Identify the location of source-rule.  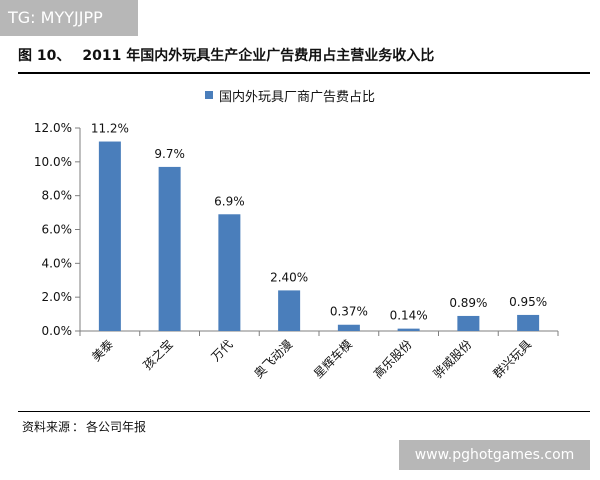
(304, 411).